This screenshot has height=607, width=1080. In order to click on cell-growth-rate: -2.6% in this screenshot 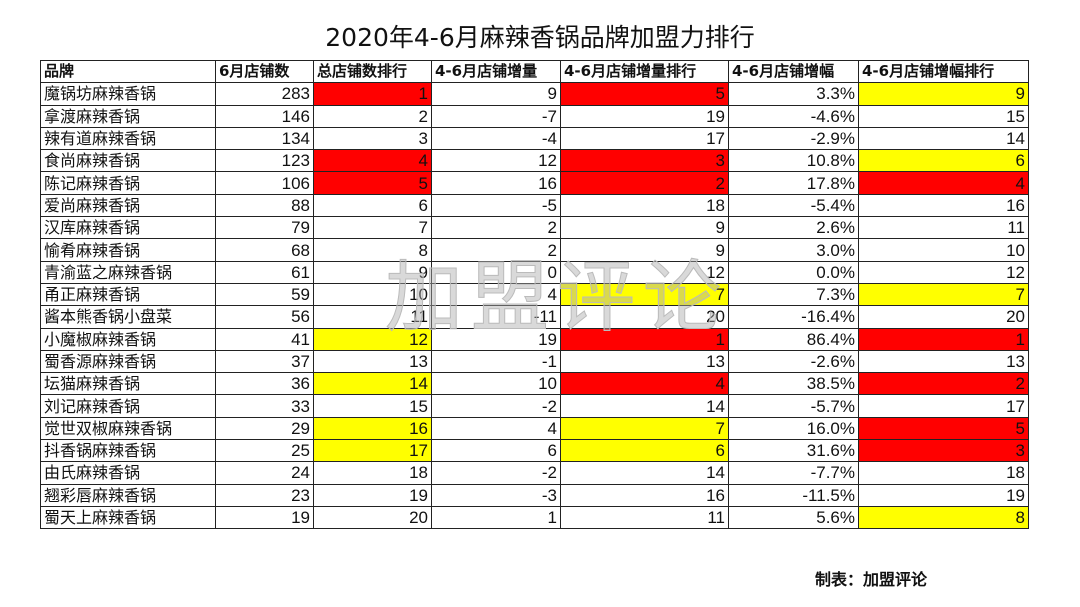, I will do `click(793, 361)`.